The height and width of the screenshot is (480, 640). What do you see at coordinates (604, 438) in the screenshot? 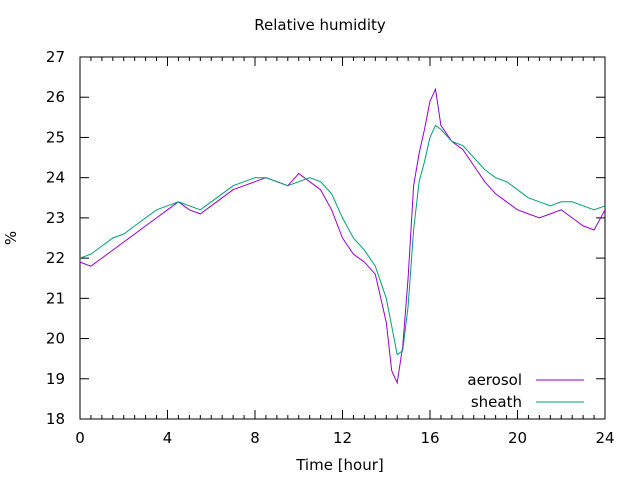
I see `x-tick-label: 24` at bounding box center [604, 438].